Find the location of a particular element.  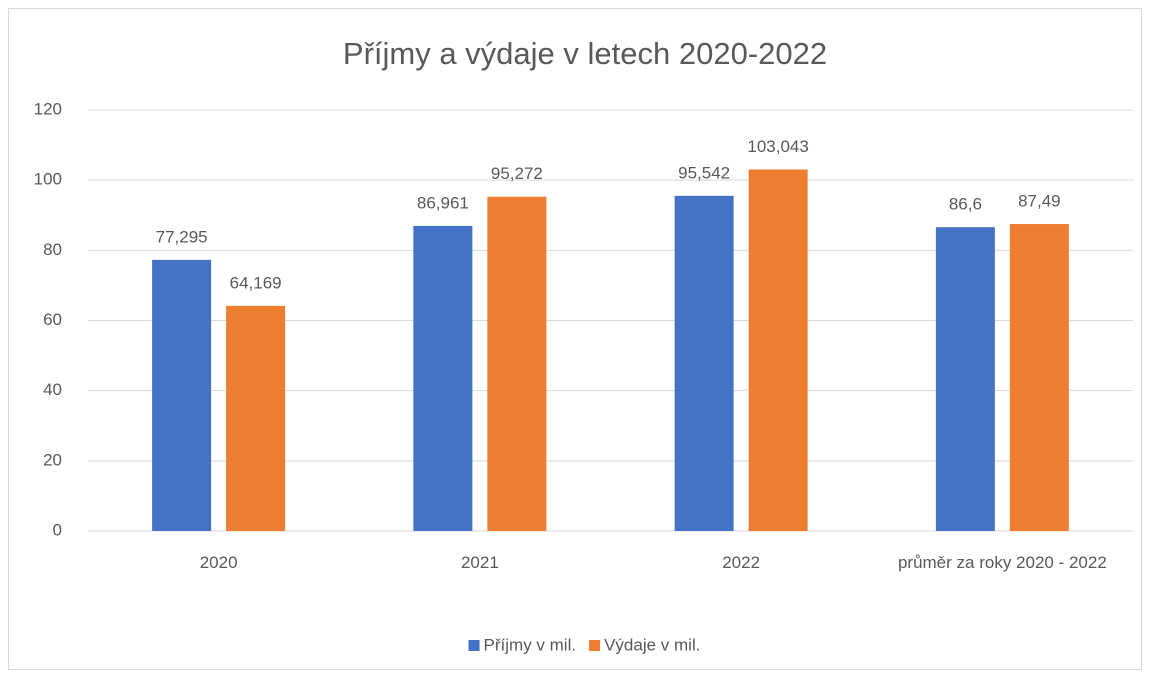

data-label: 103,043 is located at coordinates (777, 146).